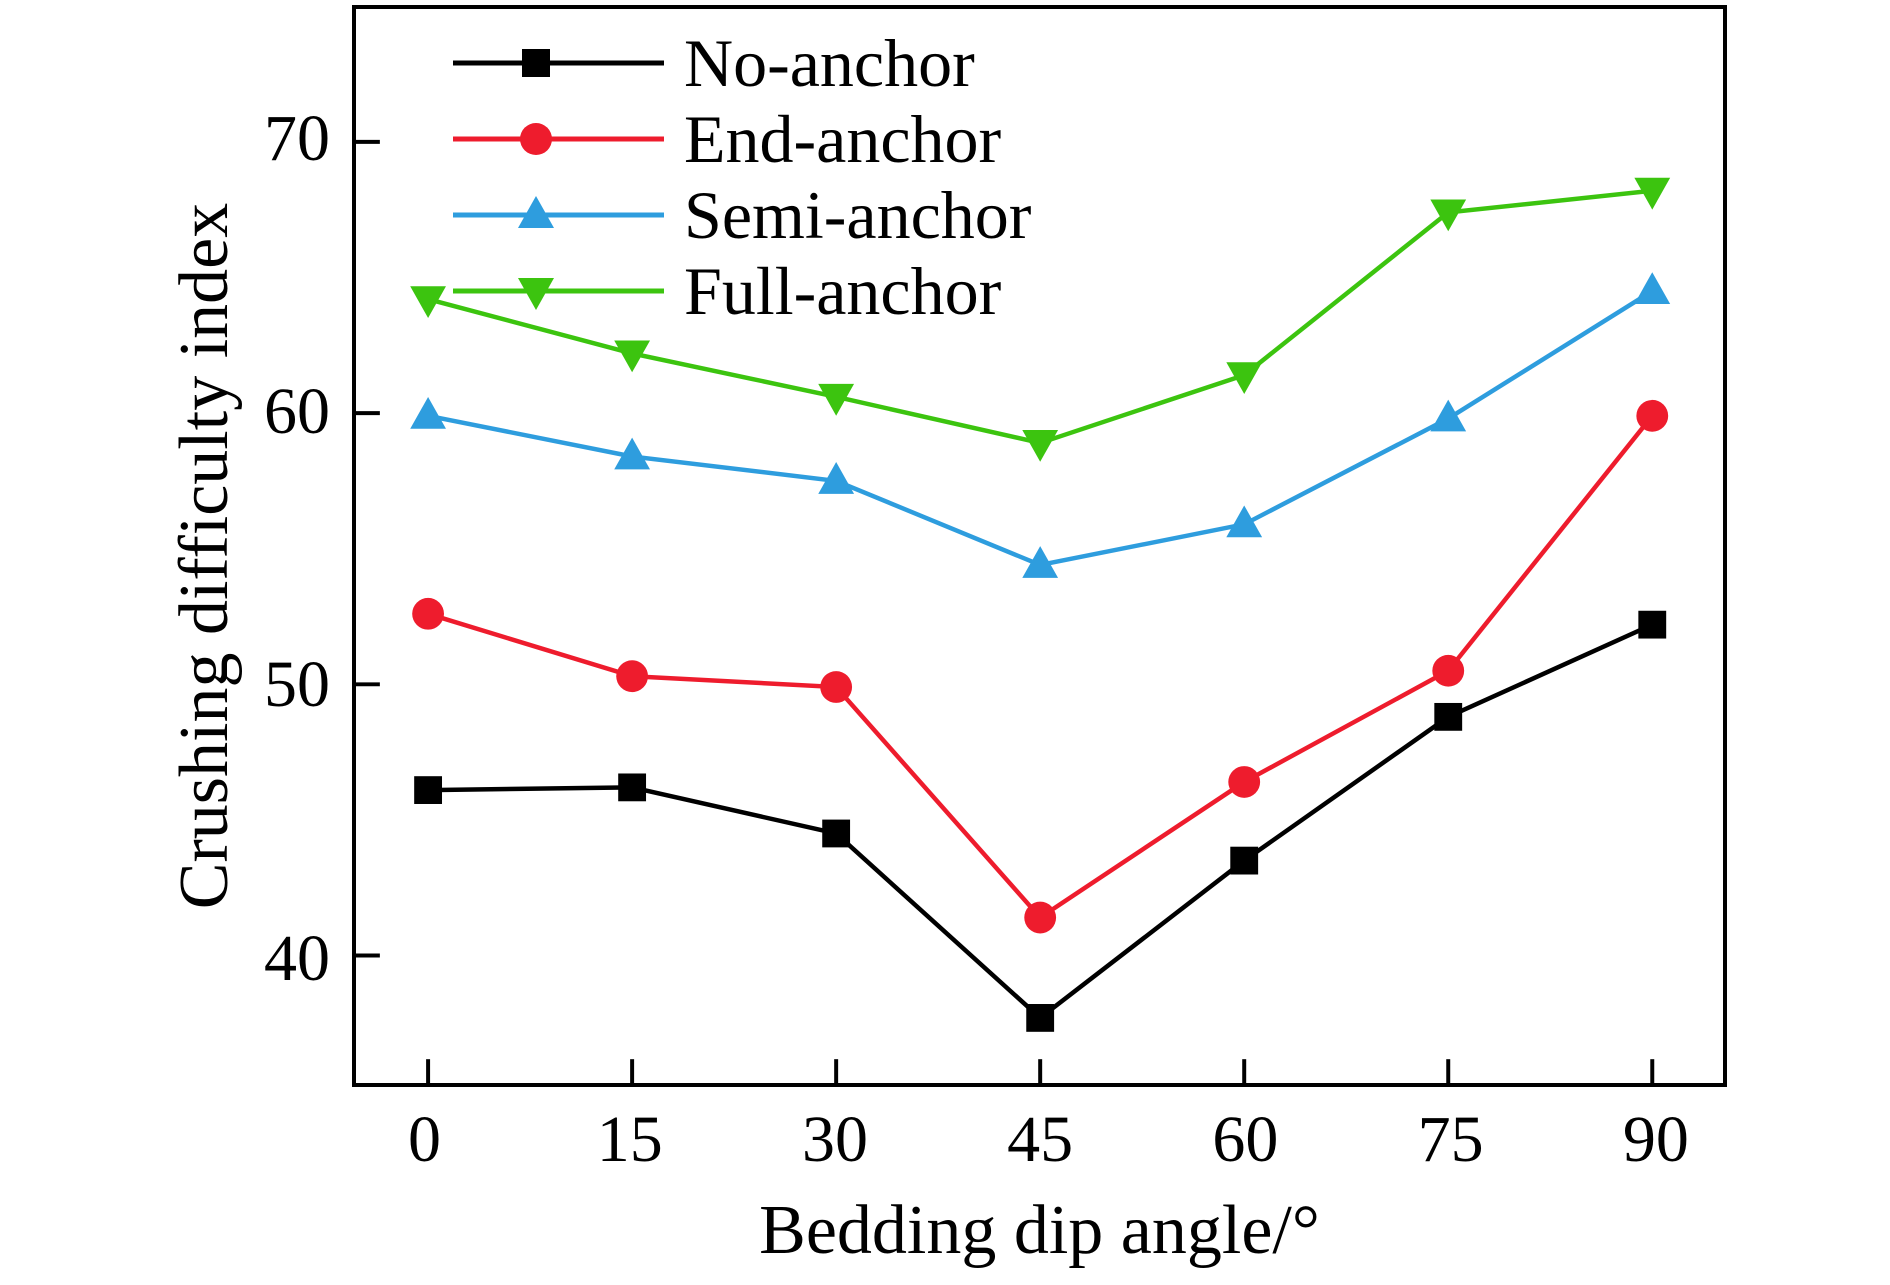  Describe the element at coordinates (843, 291) in the screenshot. I see `legend-label: Full-anchor` at that location.